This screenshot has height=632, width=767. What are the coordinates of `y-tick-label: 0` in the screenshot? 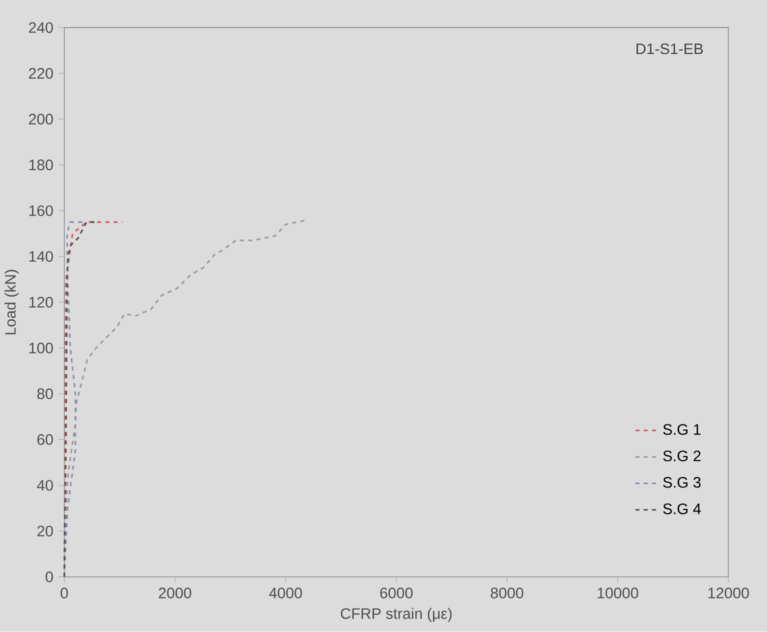 It's located at (49, 577).